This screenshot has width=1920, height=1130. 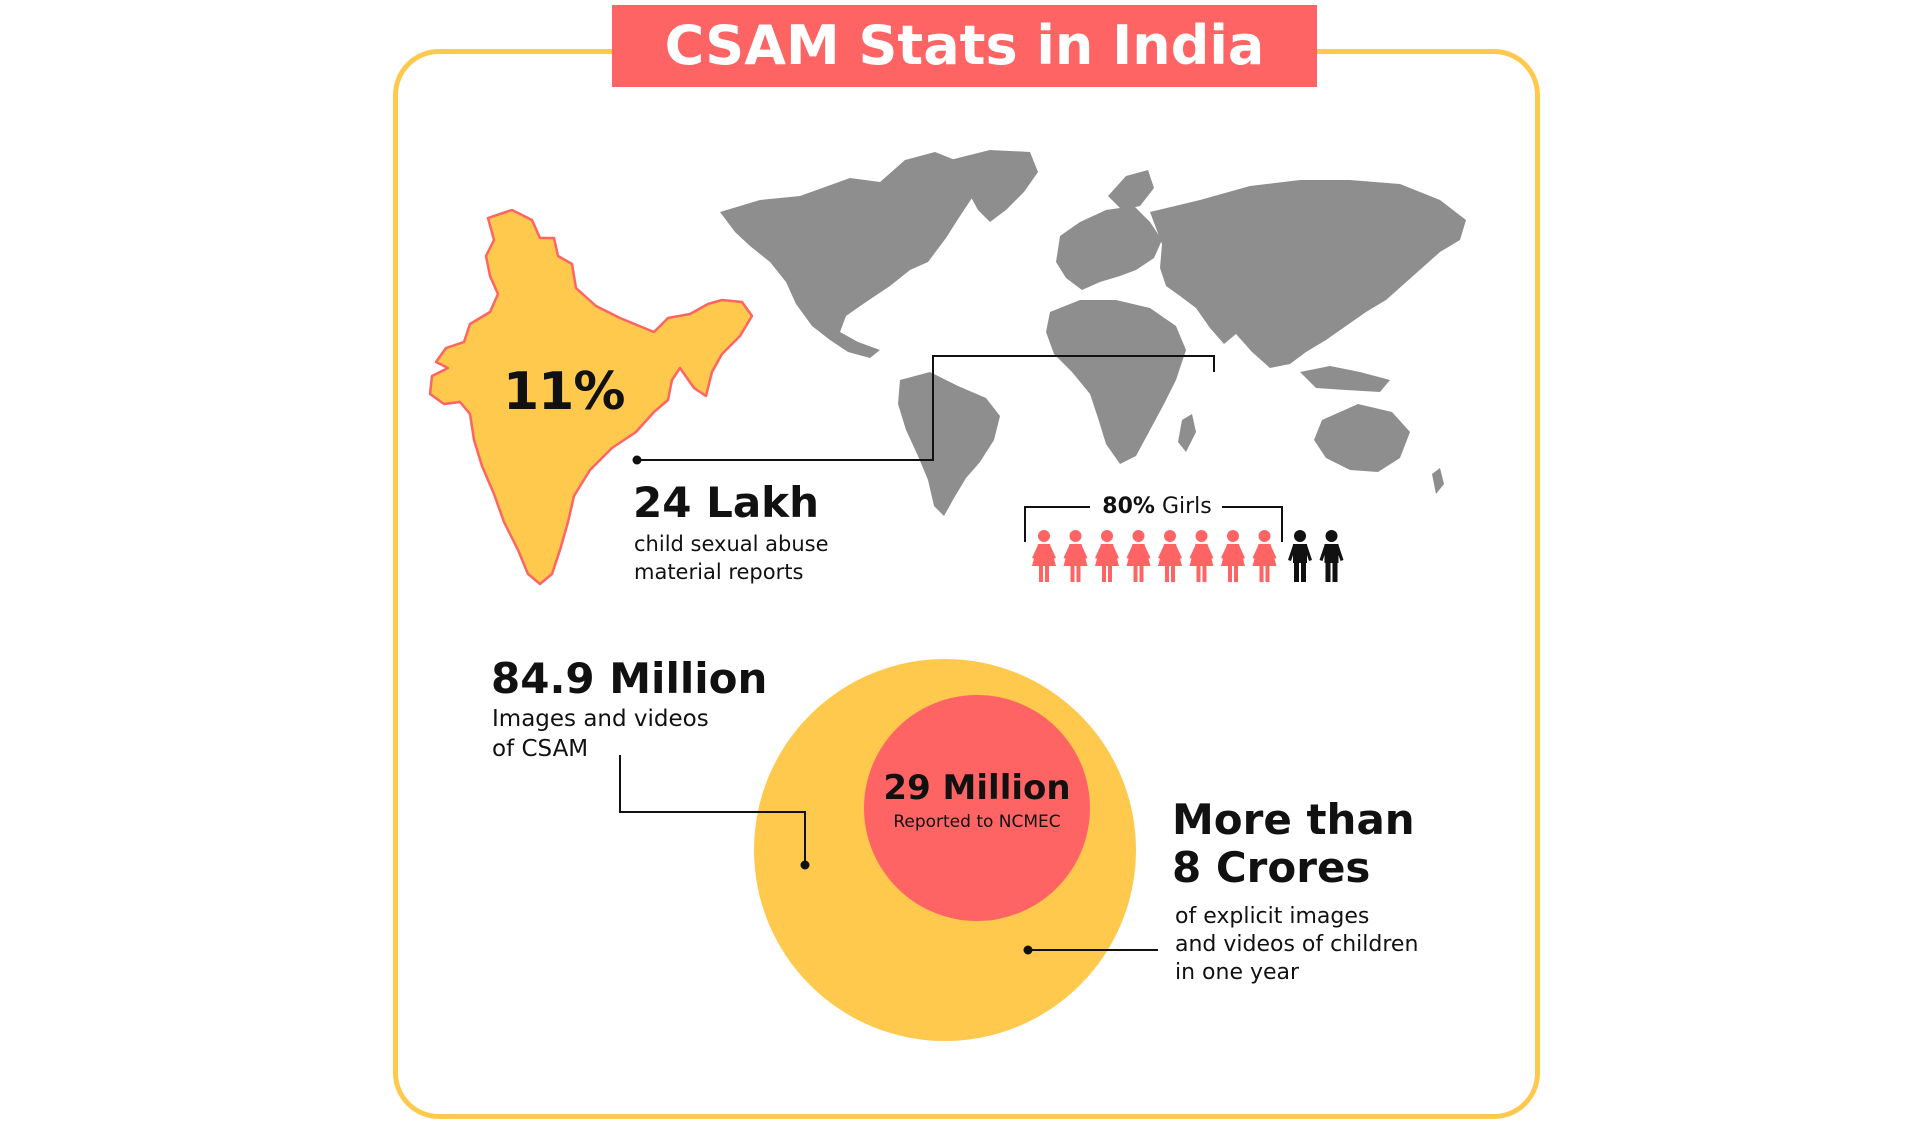 What do you see at coordinates (1272, 916) in the screenshot?
I see `crores-desc-line1: of explicit images` at bounding box center [1272, 916].